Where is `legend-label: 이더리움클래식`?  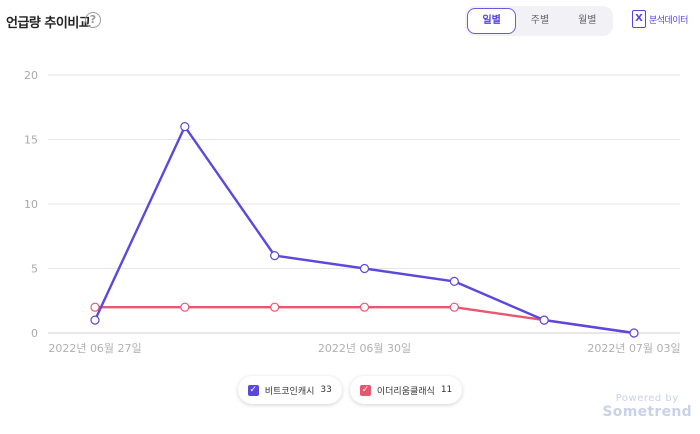 legend-label: 이더리움클래식 is located at coordinates (405, 391).